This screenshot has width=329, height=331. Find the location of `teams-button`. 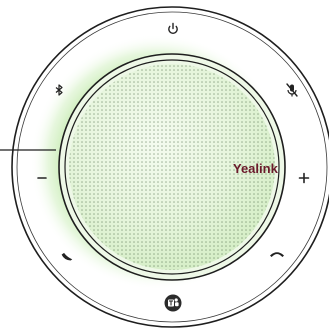

teams-button is located at coordinates (173, 303).